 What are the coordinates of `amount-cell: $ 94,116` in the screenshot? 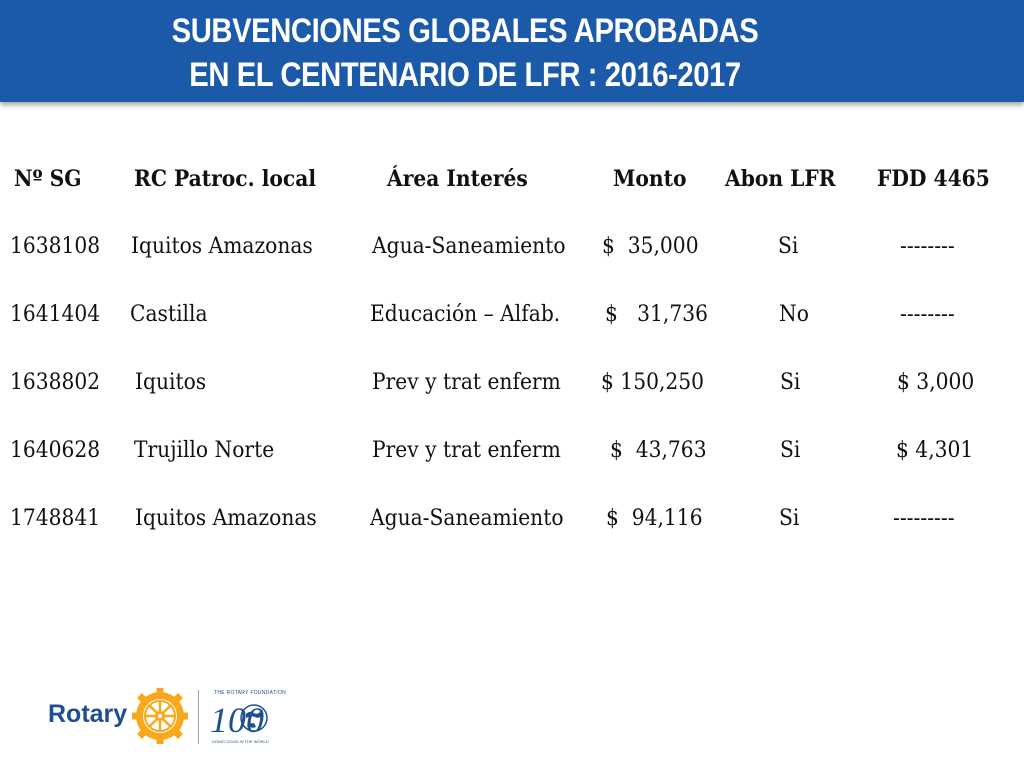 It's located at (654, 518).